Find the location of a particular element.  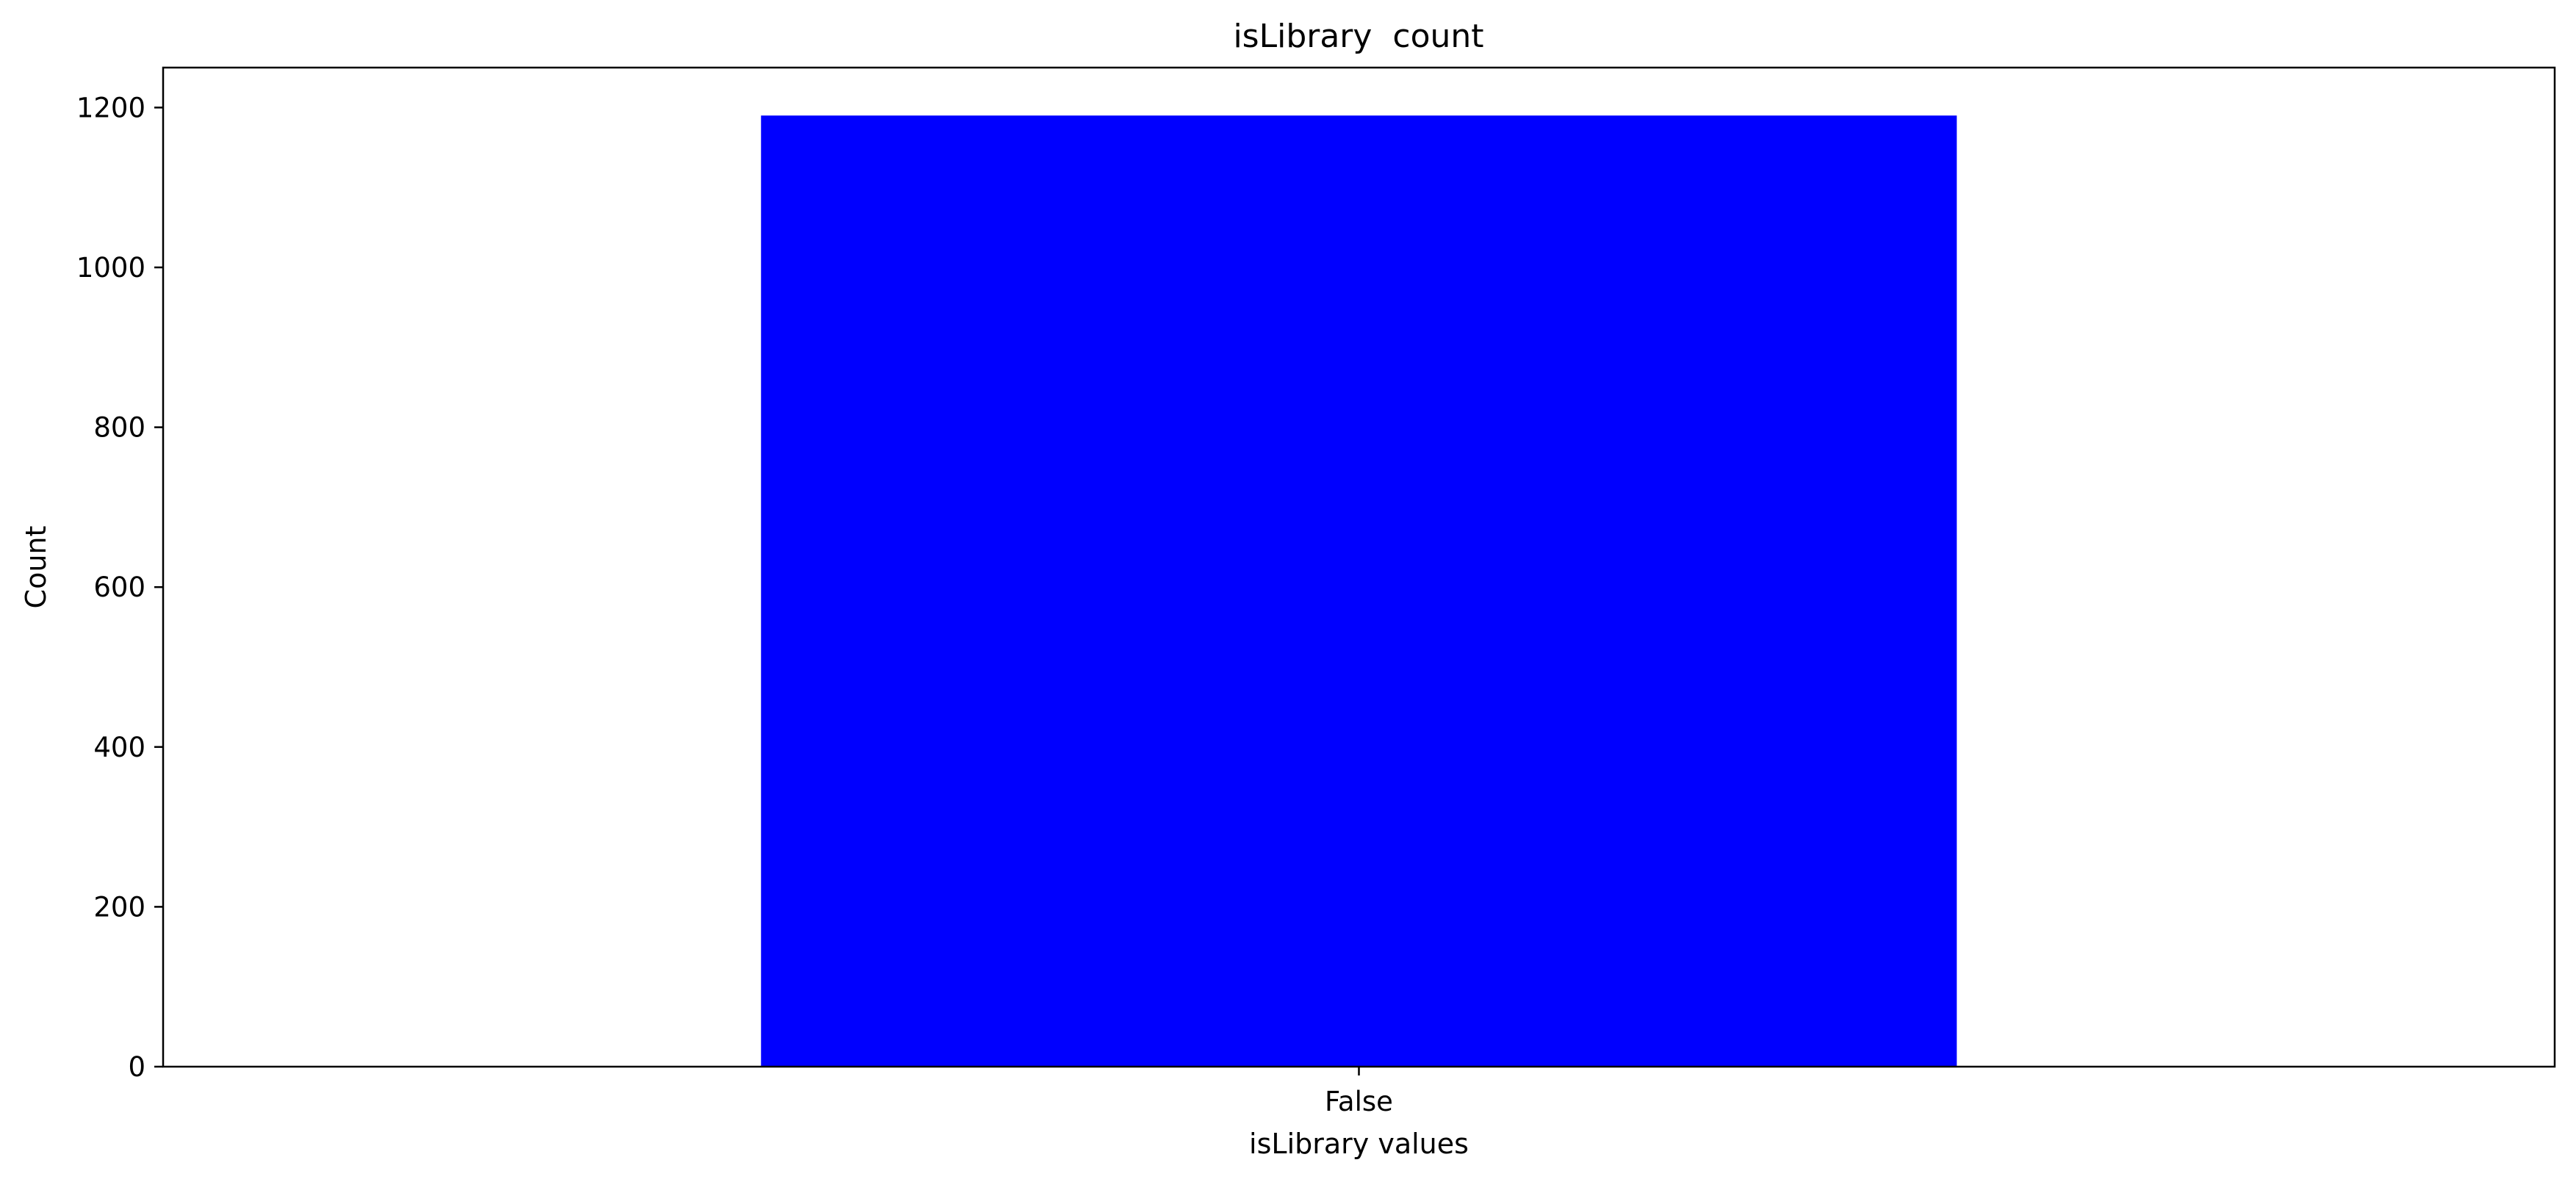

y-tick-label: 200 is located at coordinates (119, 907).